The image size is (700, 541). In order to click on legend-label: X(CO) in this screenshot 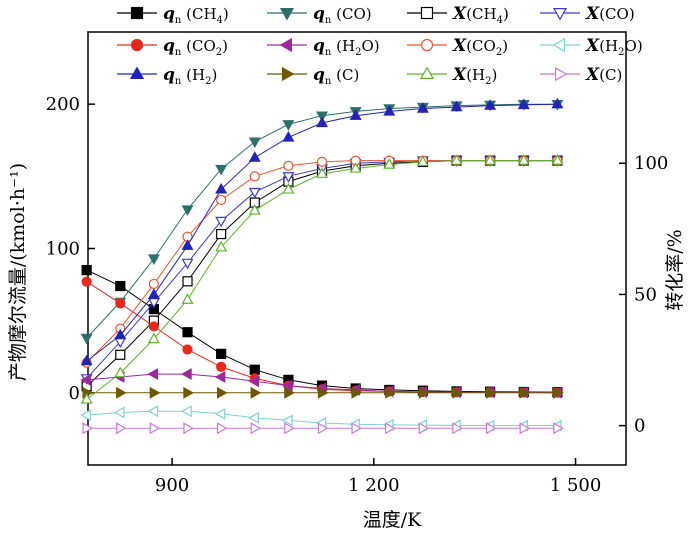, I will do `click(610, 14)`.